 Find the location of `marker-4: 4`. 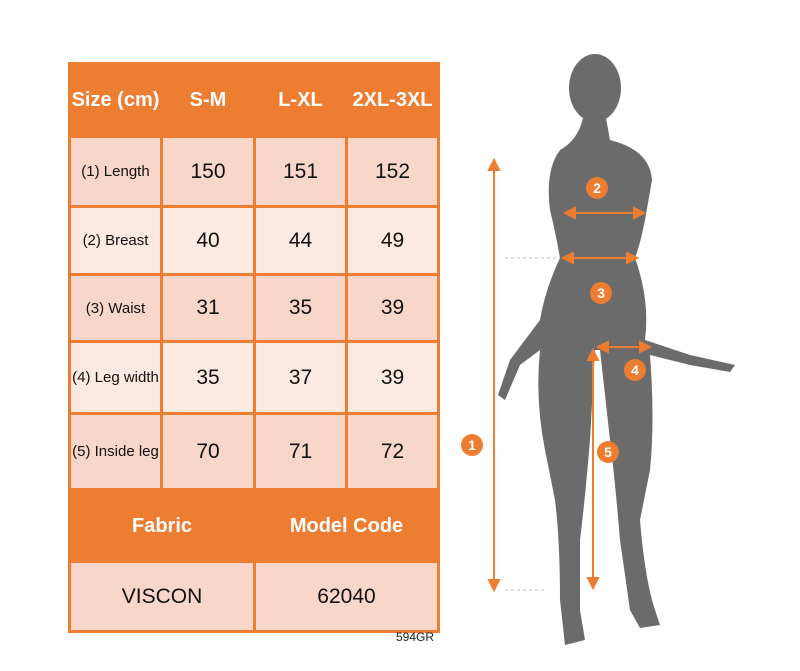

marker-4: 4 is located at coordinates (635, 370).